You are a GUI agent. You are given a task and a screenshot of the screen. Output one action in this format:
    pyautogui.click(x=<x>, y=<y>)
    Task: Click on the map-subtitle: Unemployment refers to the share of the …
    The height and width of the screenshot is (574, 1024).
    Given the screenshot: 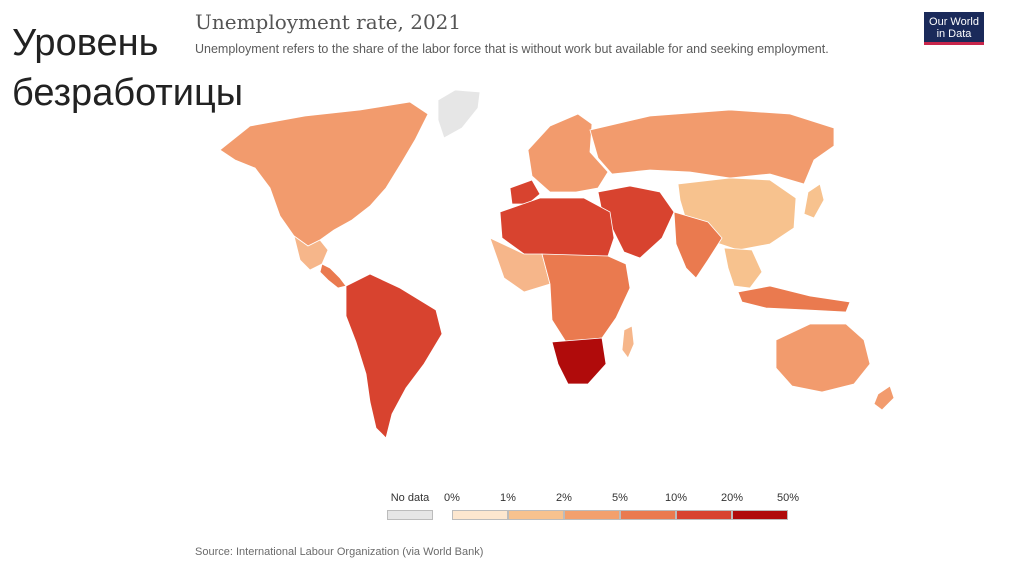 What is the action you would take?
    pyautogui.click(x=512, y=49)
    